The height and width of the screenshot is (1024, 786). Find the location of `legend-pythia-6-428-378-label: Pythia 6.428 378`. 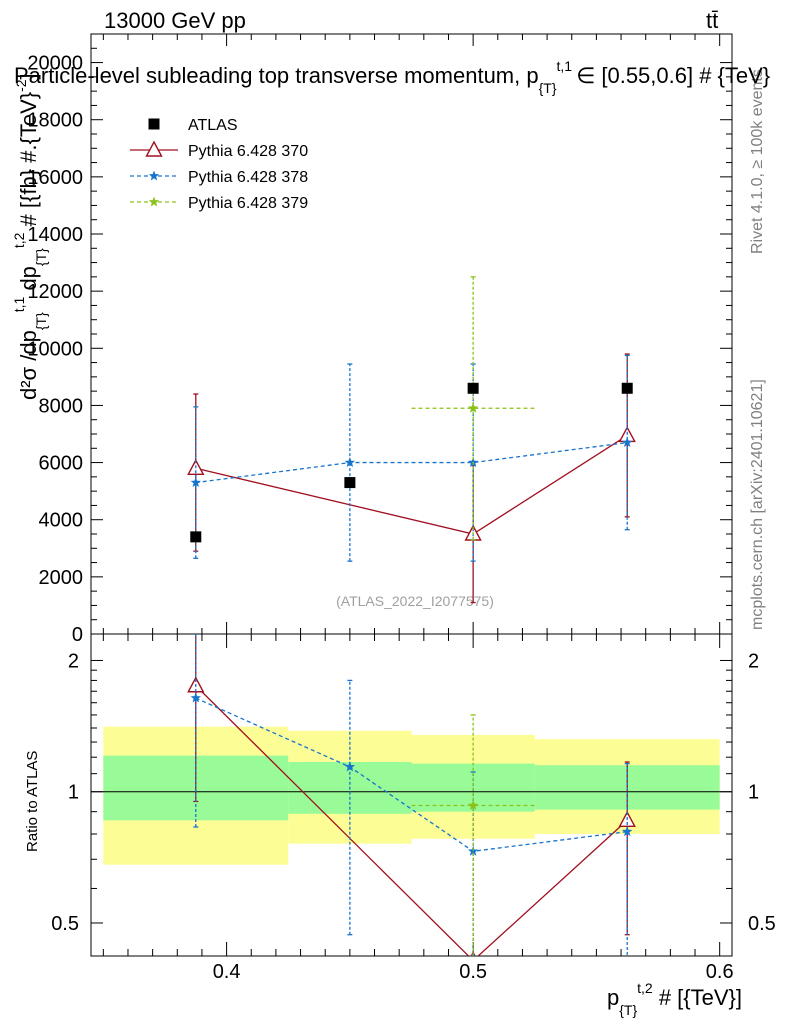

legend-pythia-6-428-378-label: Pythia 6.428 378 is located at coordinates (248, 177).